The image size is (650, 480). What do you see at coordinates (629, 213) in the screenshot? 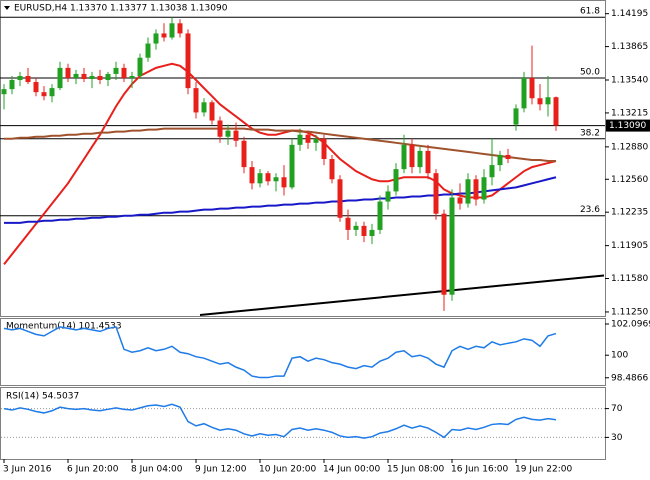
I see `y-tick-label: 1.12235` at bounding box center [629, 213].